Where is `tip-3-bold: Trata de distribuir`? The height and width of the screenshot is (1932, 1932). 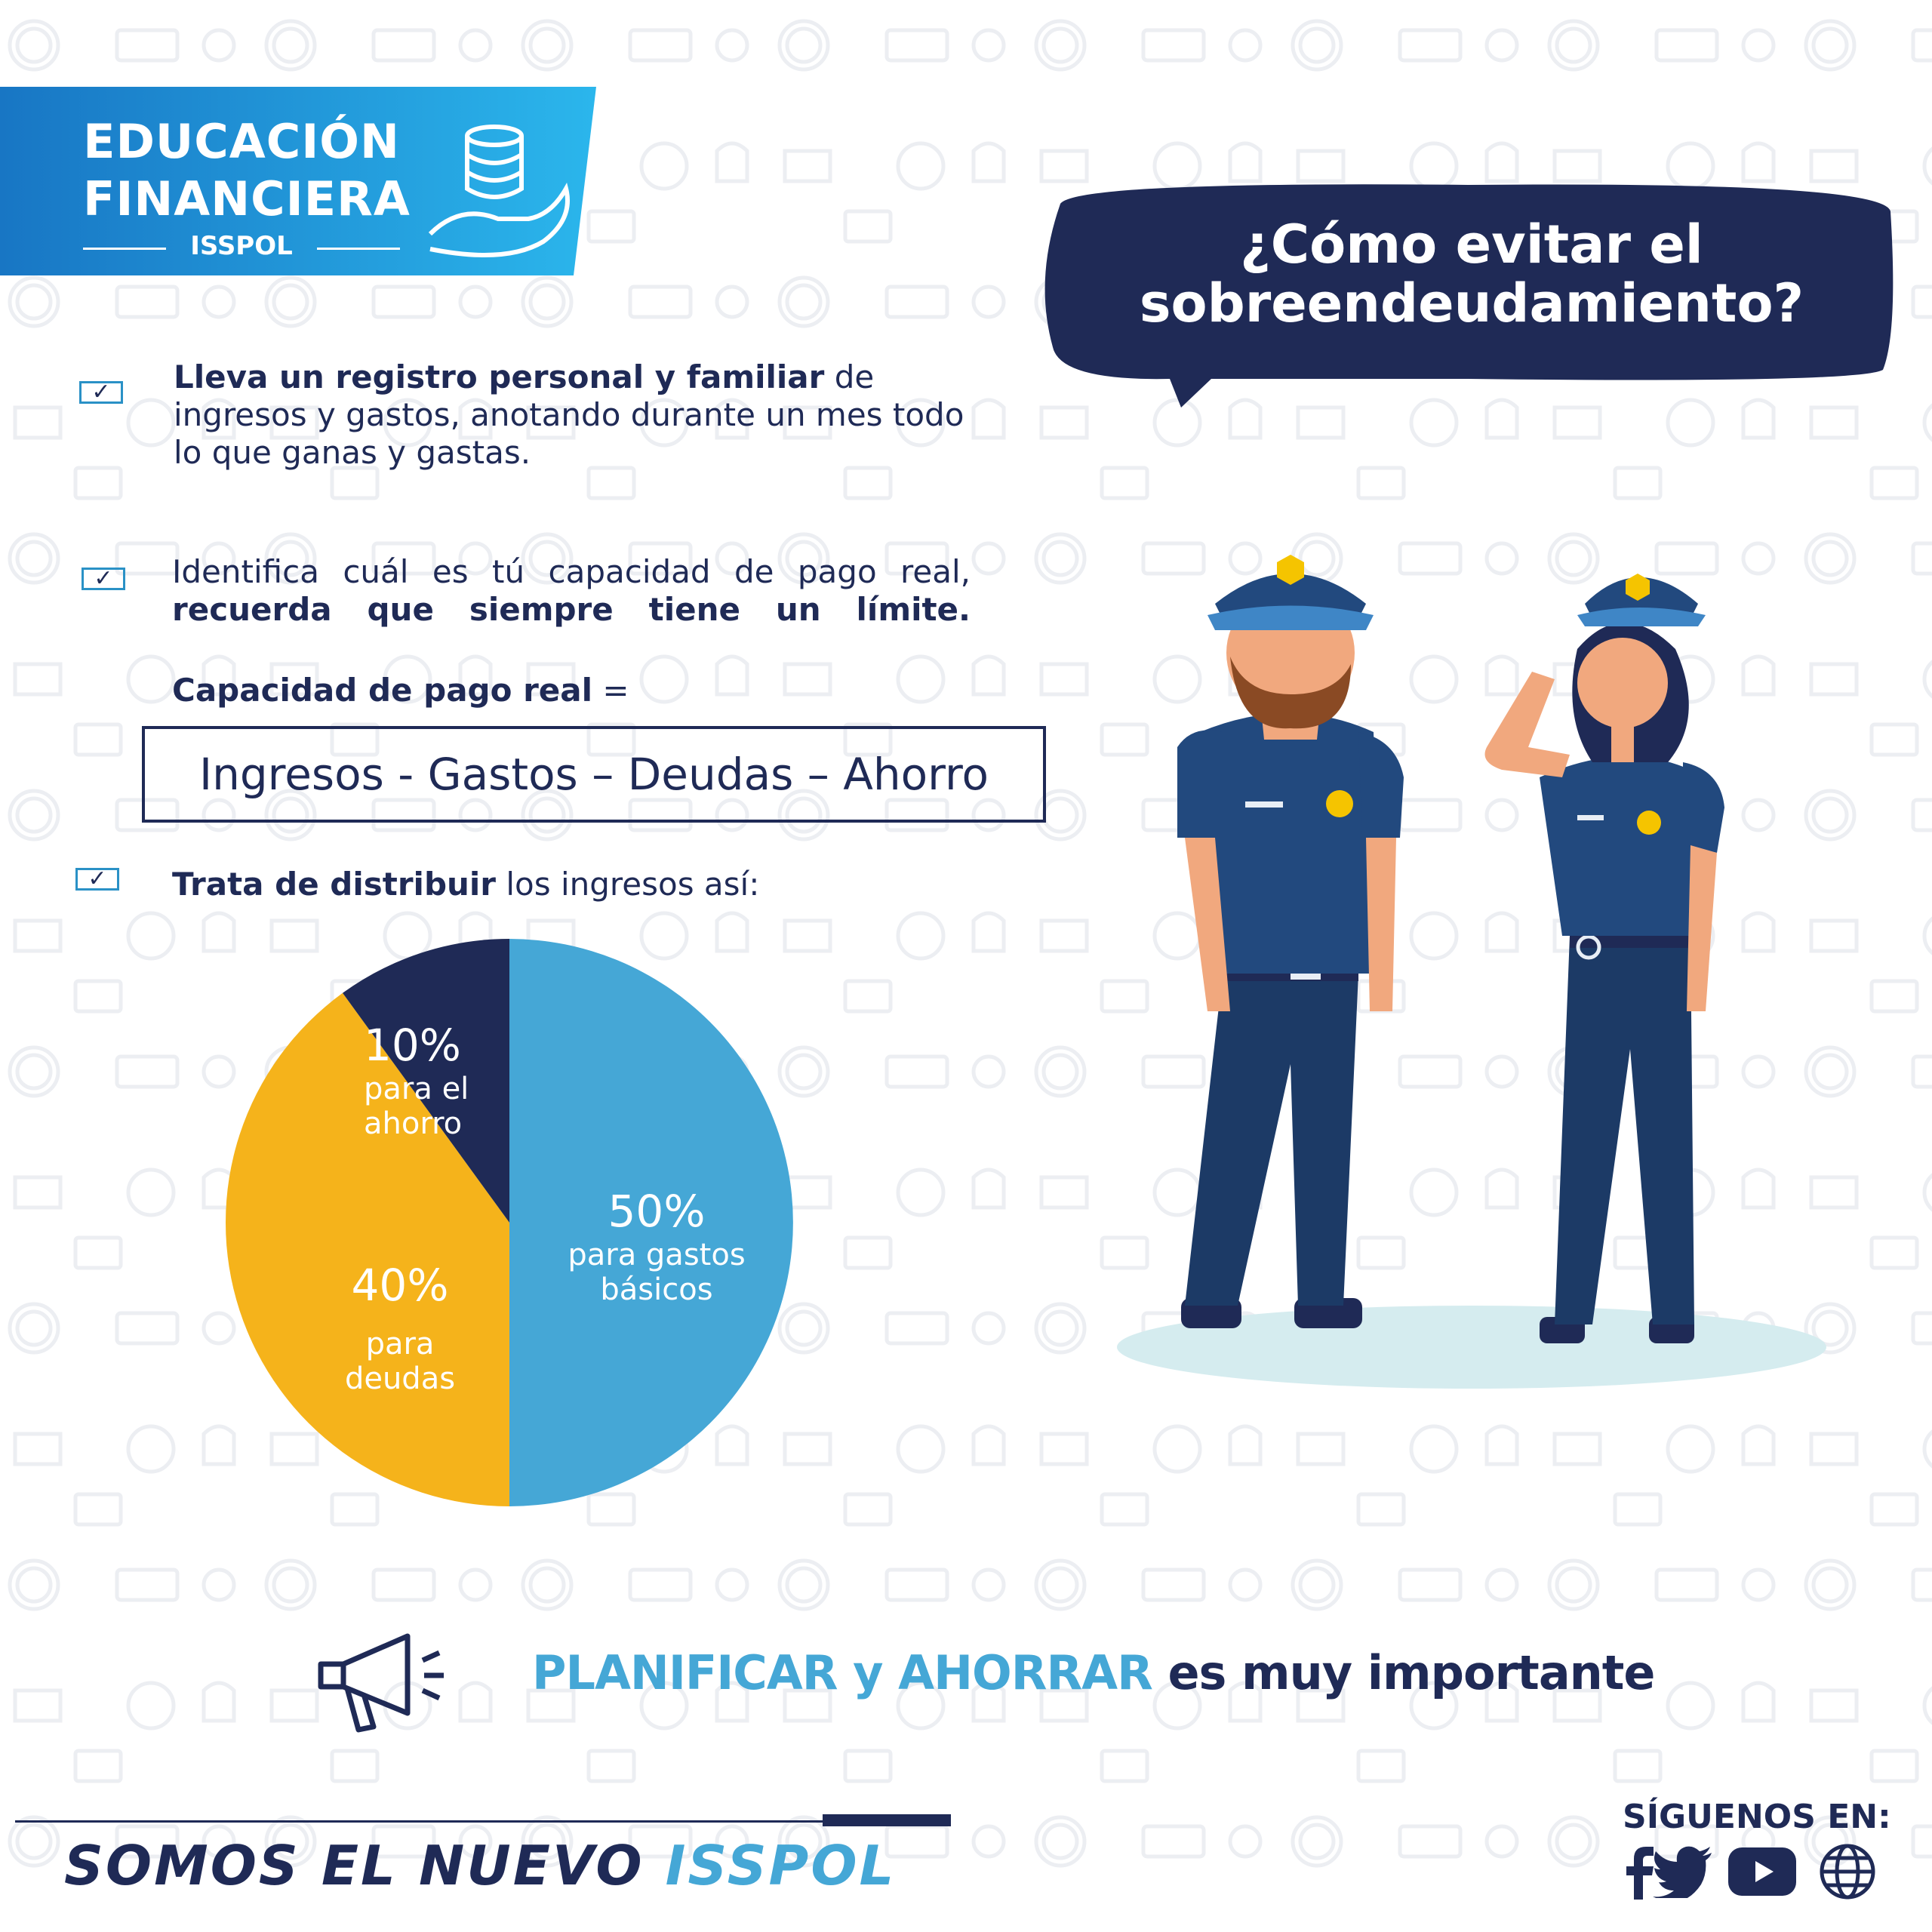
tip-3-bold: Trata de distribuir is located at coordinates (334, 884).